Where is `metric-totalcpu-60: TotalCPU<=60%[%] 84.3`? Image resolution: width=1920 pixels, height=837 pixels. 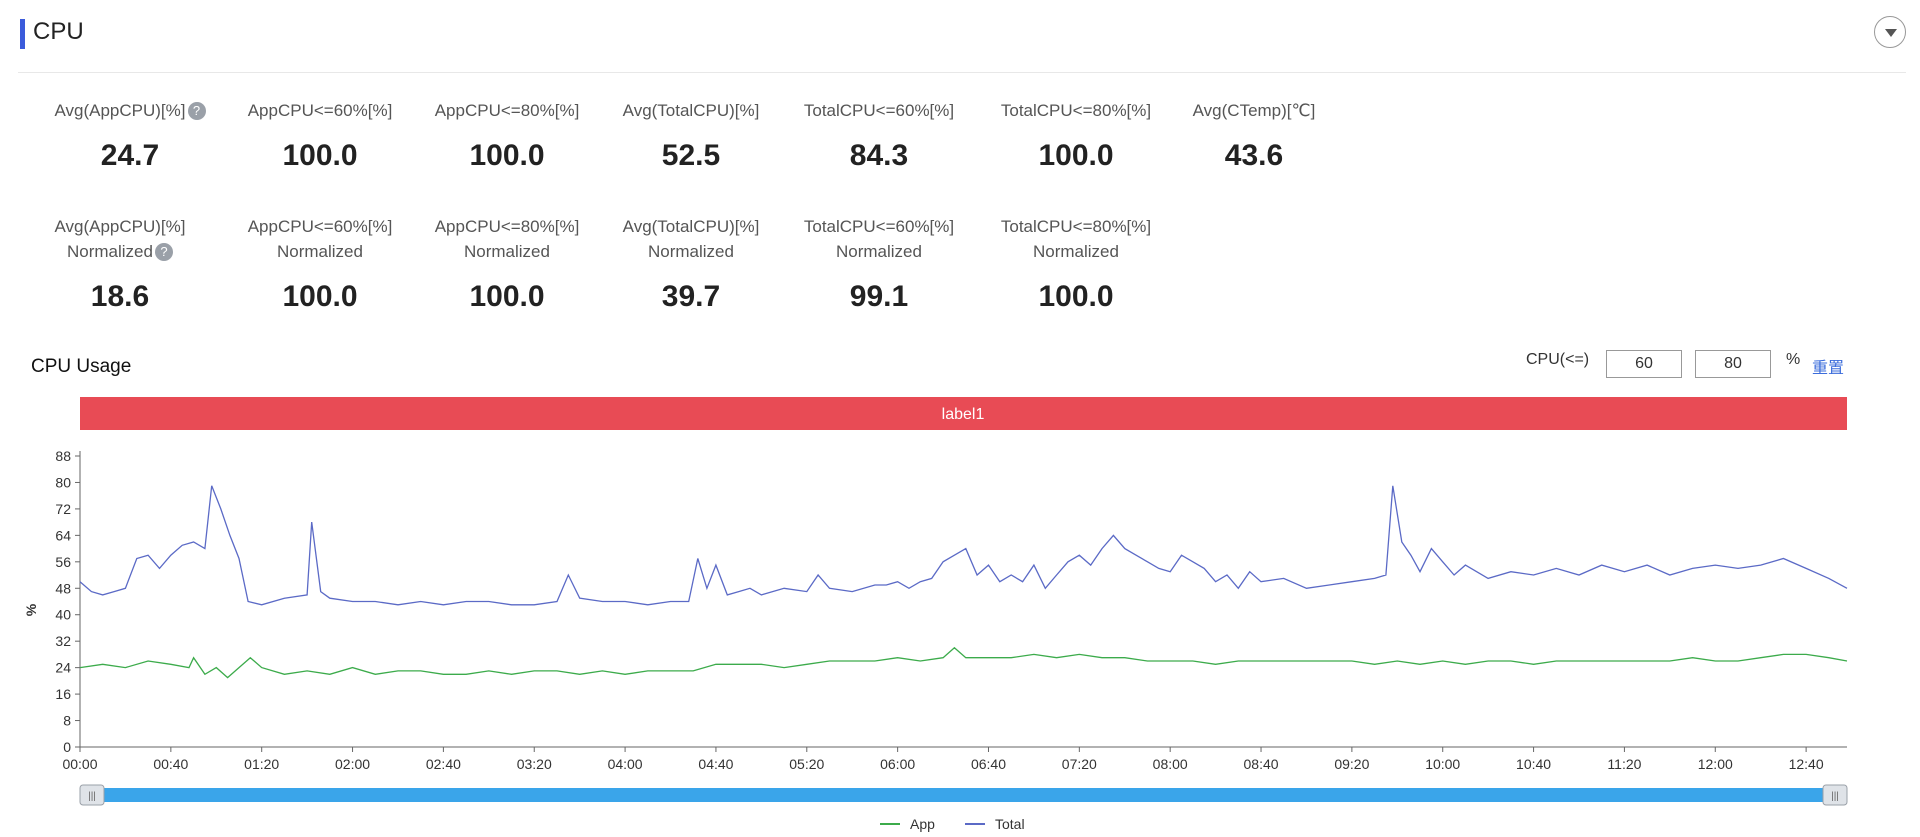
metric-totalcpu-60: TotalCPU<=60%[%] 84.3 is located at coordinates (879, 135).